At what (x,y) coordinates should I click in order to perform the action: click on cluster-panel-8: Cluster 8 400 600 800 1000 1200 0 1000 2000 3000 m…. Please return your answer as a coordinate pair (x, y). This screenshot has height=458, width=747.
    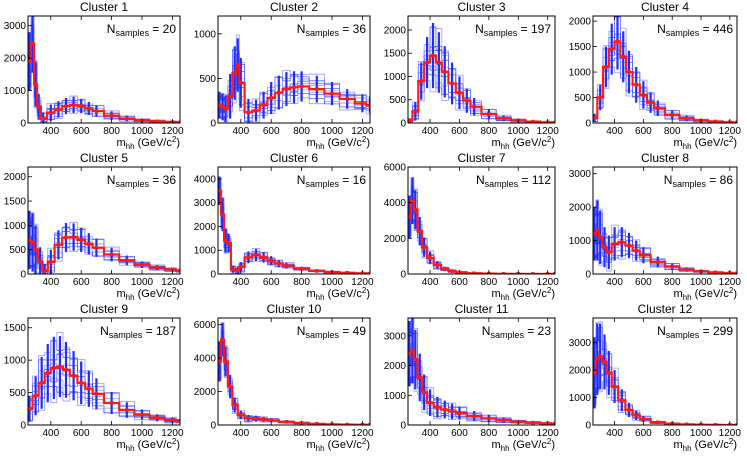
    Looking at the image, I should click on (655, 226).